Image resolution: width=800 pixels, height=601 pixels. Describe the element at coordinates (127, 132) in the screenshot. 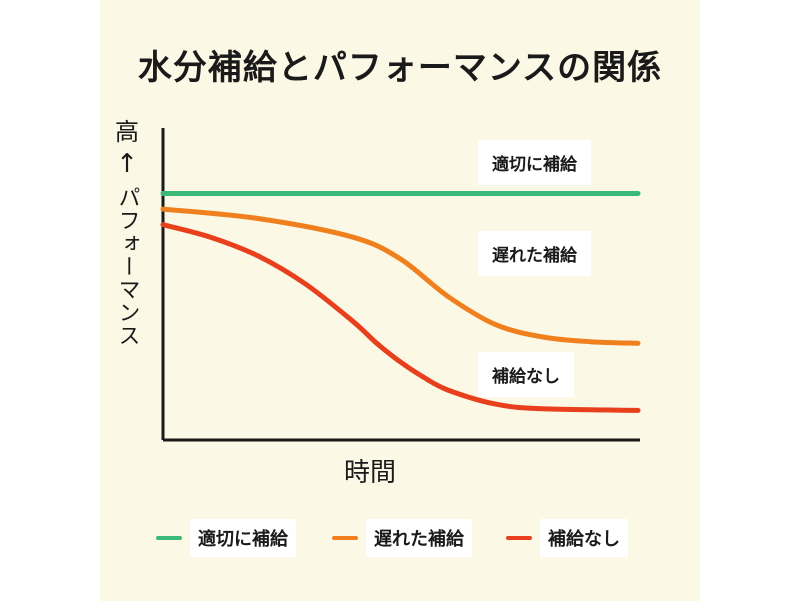

I see `y-axis-high-label: 高` at that location.